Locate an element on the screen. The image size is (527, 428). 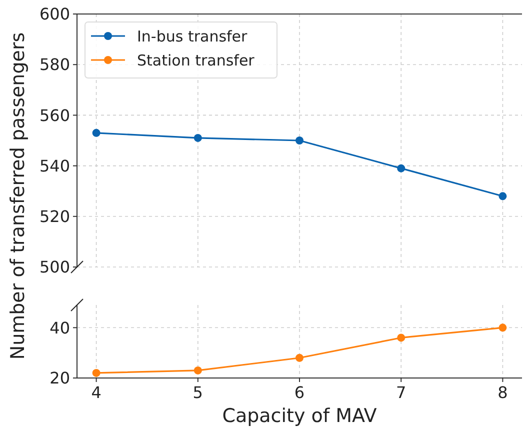
y-axis-title: Number of transferred passengers is located at coordinates (18, 196).